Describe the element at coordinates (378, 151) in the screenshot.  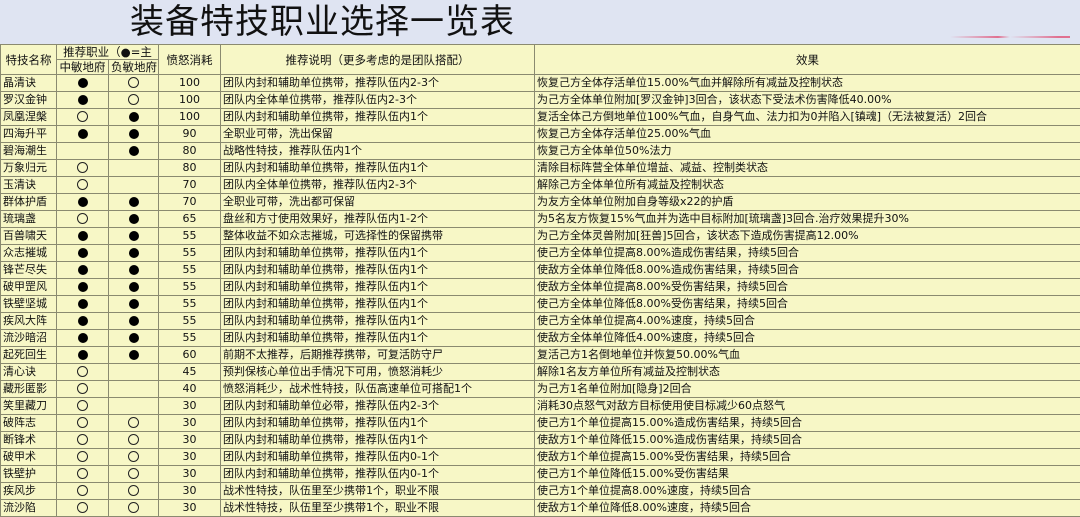
I see `cell-desc: 战略性特技，推荐队伍内1个` at that location.